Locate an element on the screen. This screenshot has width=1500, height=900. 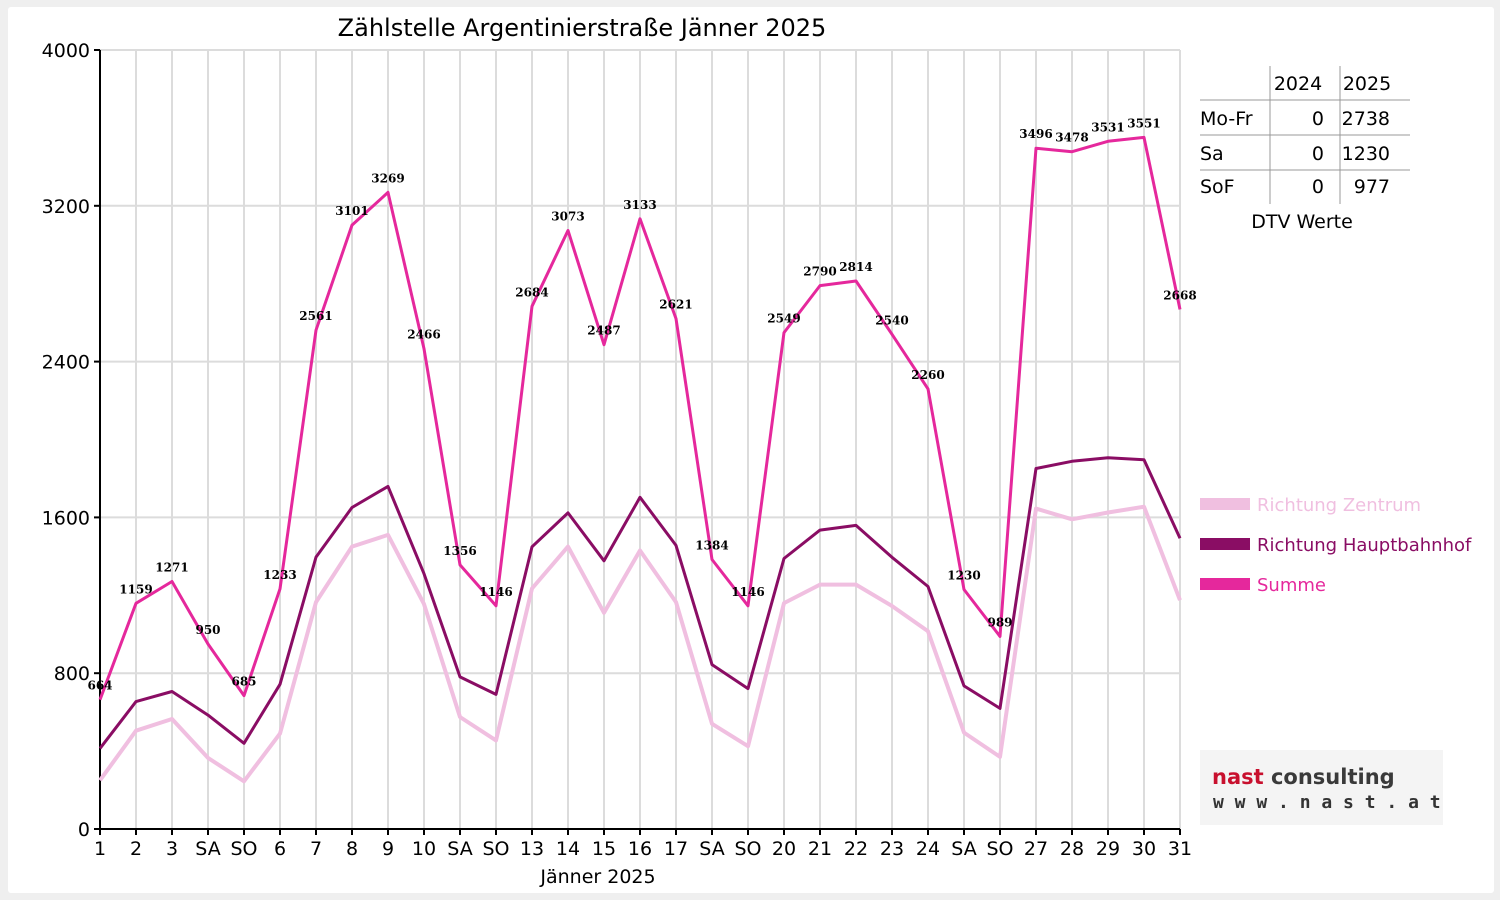
x-tick-label: 2 is located at coordinates (136, 849).